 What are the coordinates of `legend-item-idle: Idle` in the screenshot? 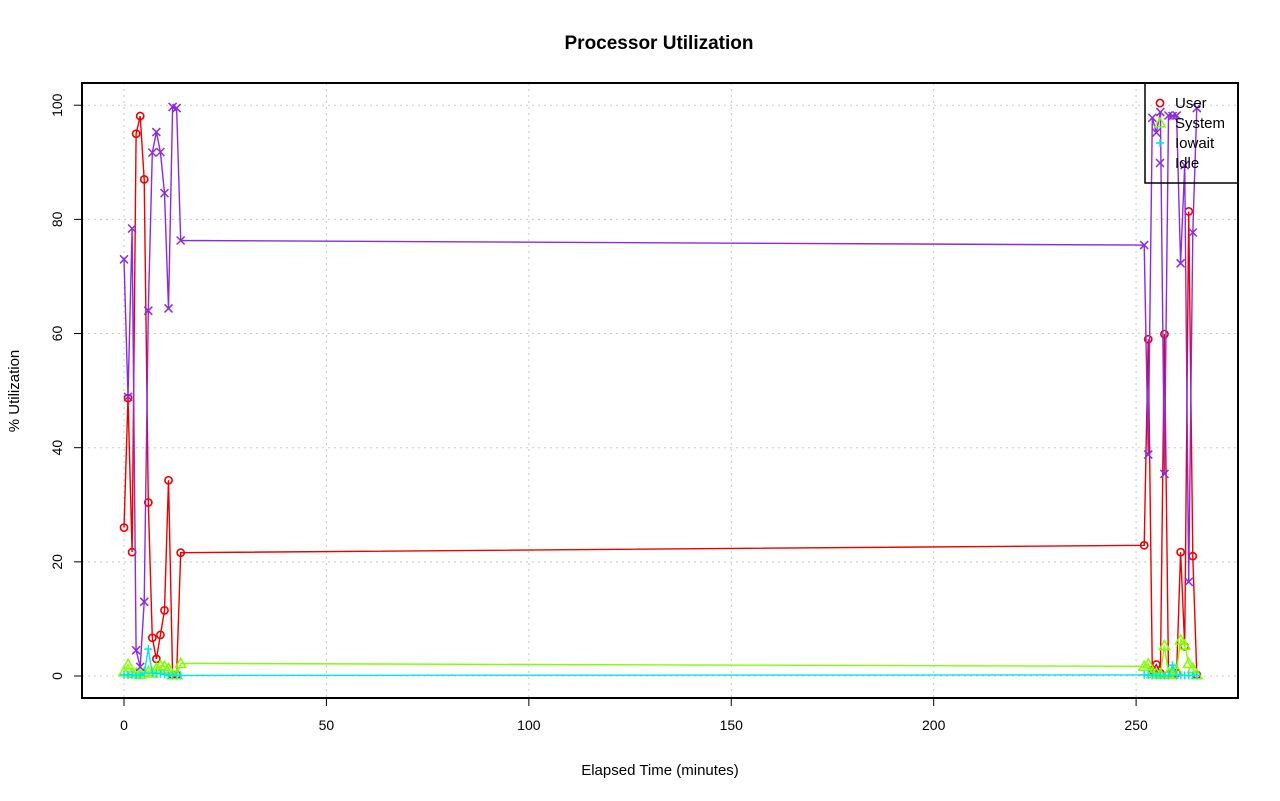 It's located at (1177, 163).